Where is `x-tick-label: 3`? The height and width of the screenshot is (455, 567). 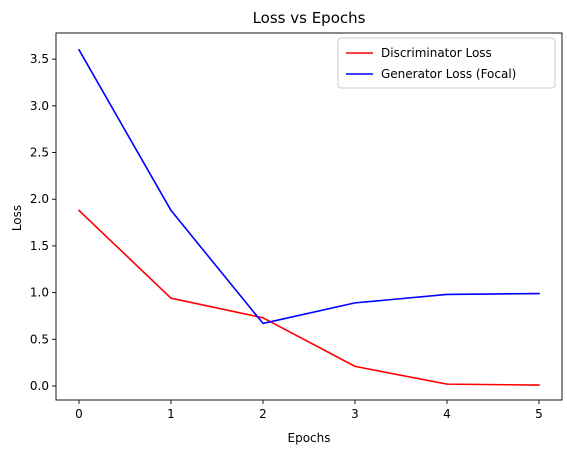
x-tick-label: 3 is located at coordinates (355, 414).